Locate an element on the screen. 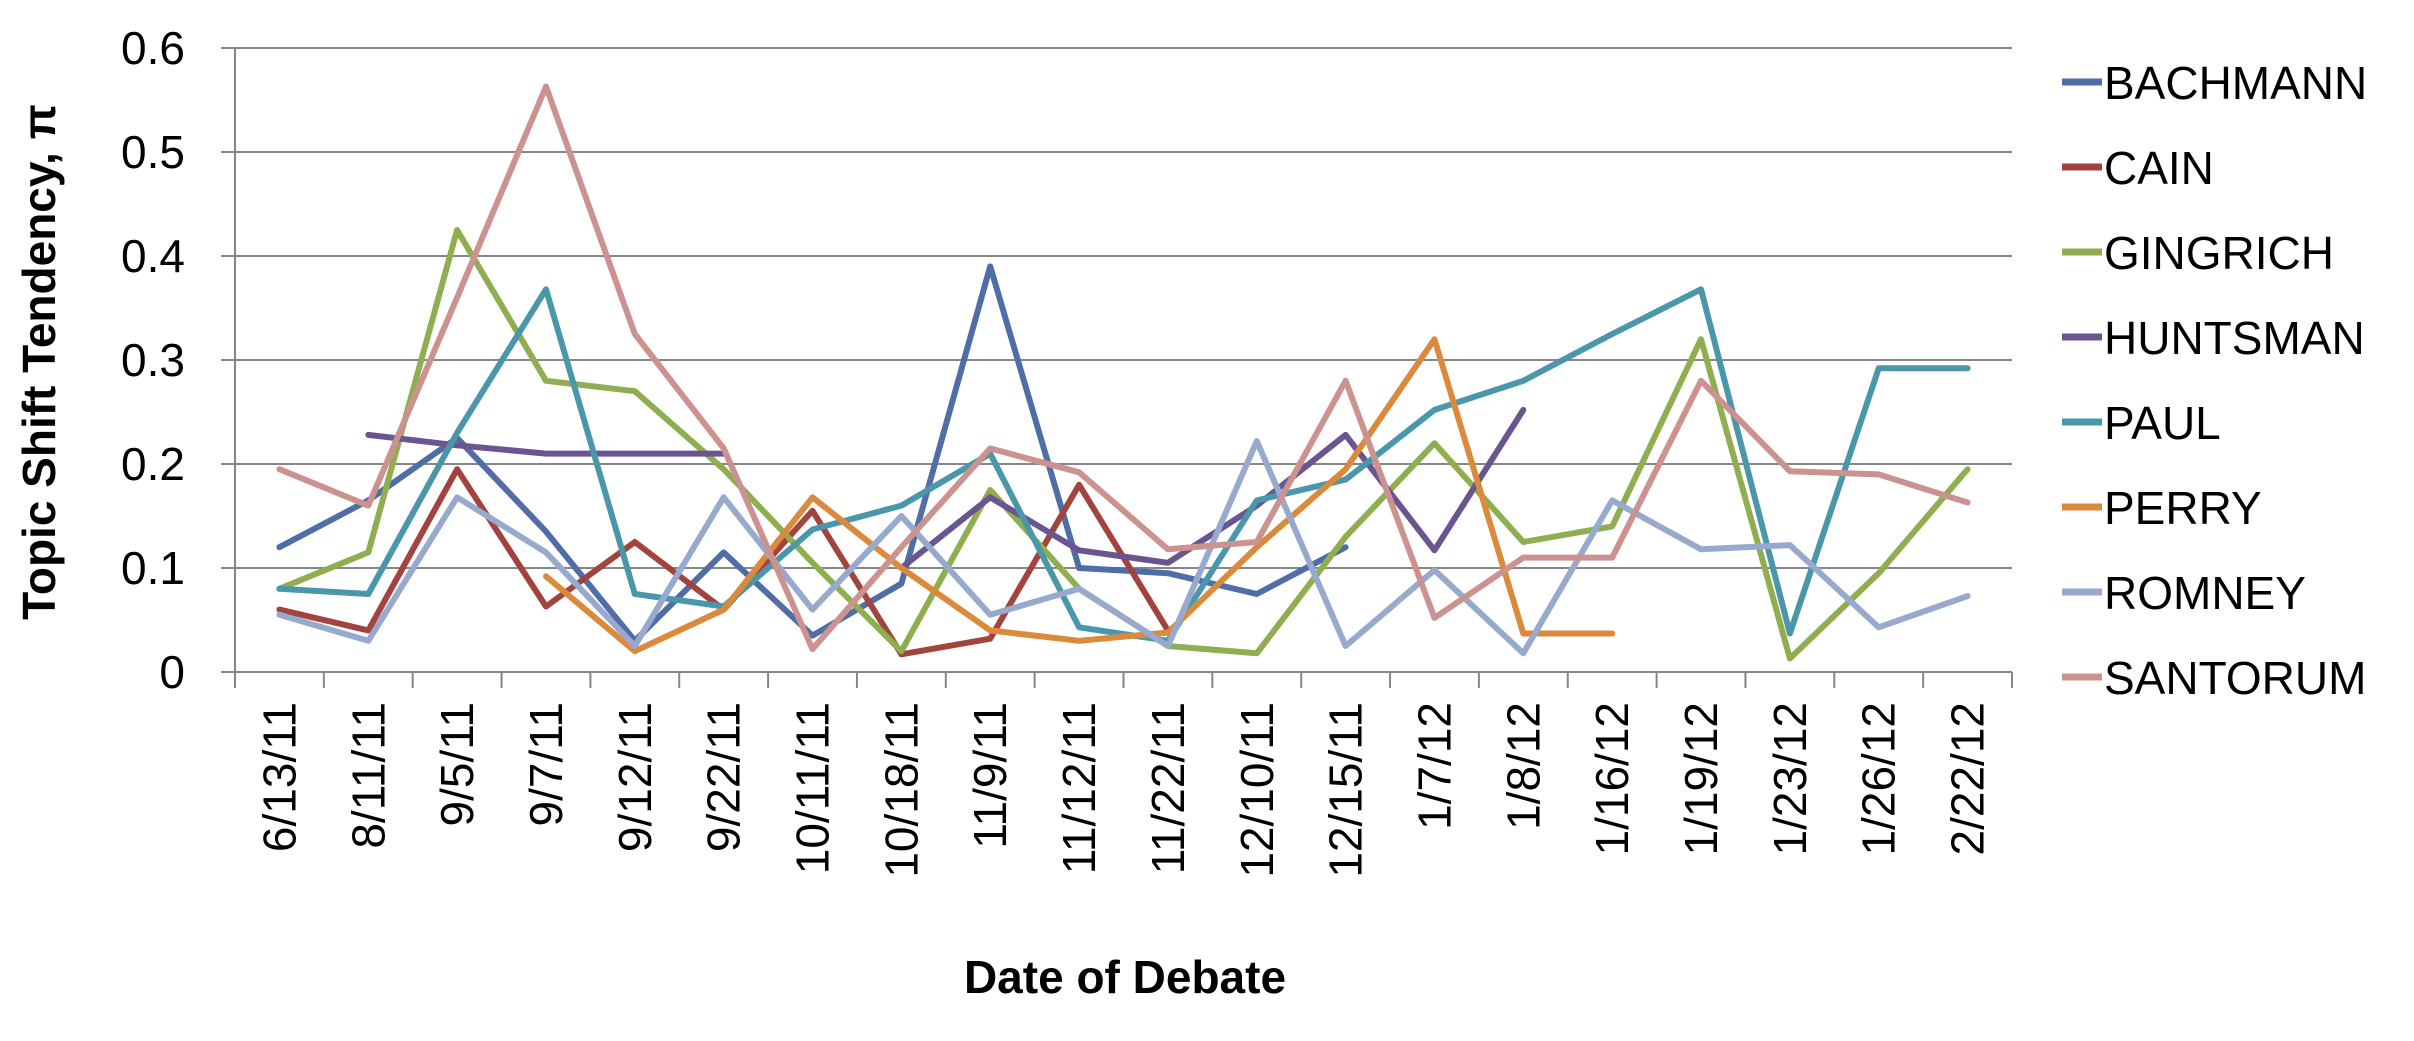  x-tick-label: 11/12/11 is located at coordinates (1079, 788).